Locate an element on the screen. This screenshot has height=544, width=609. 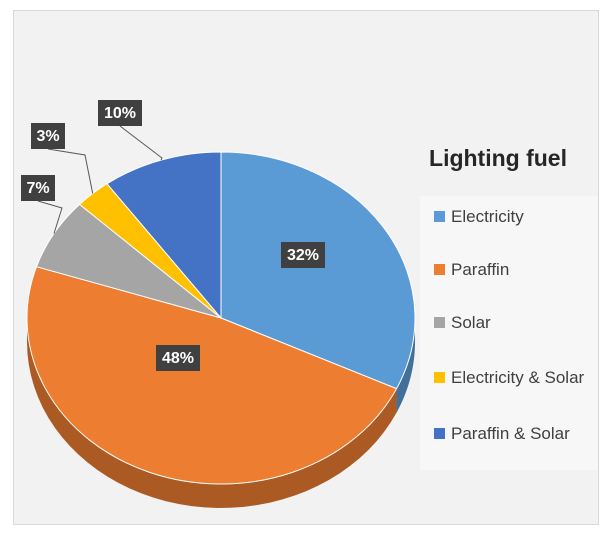
legend-item: Electricity & Solar is located at coordinates (514, 377).